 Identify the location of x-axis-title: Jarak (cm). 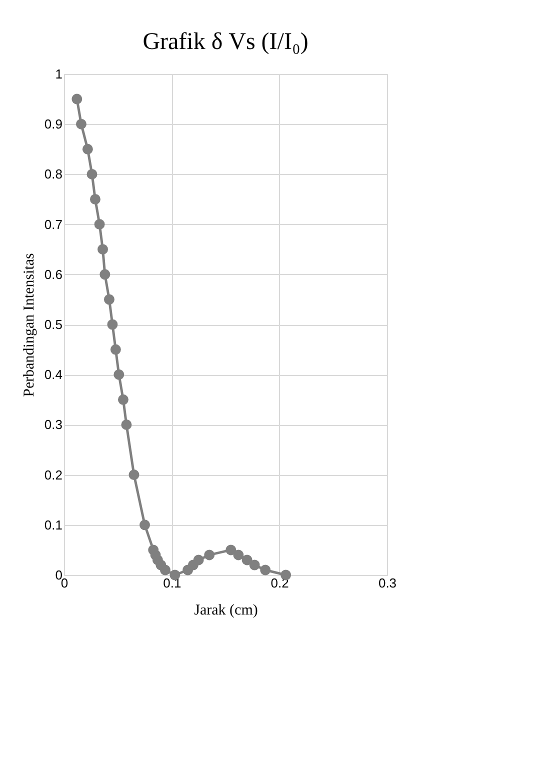
(226, 610).